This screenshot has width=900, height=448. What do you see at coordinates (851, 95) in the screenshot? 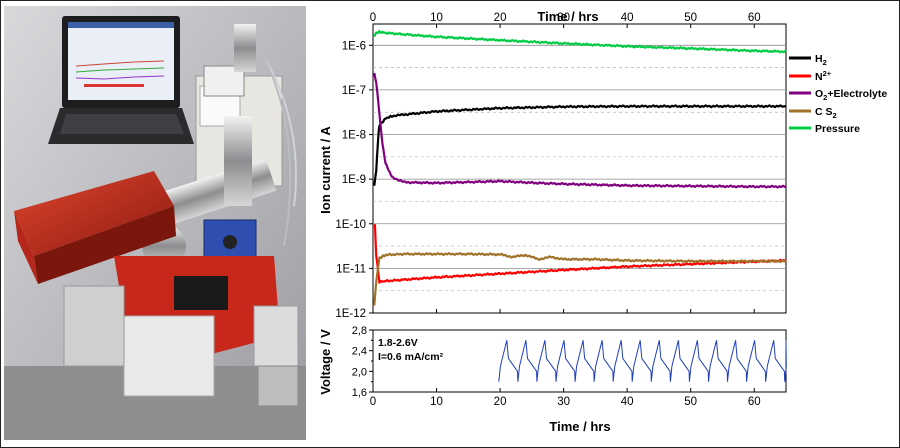
I see `legend-label: O2+Electrolyte` at bounding box center [851, 95].